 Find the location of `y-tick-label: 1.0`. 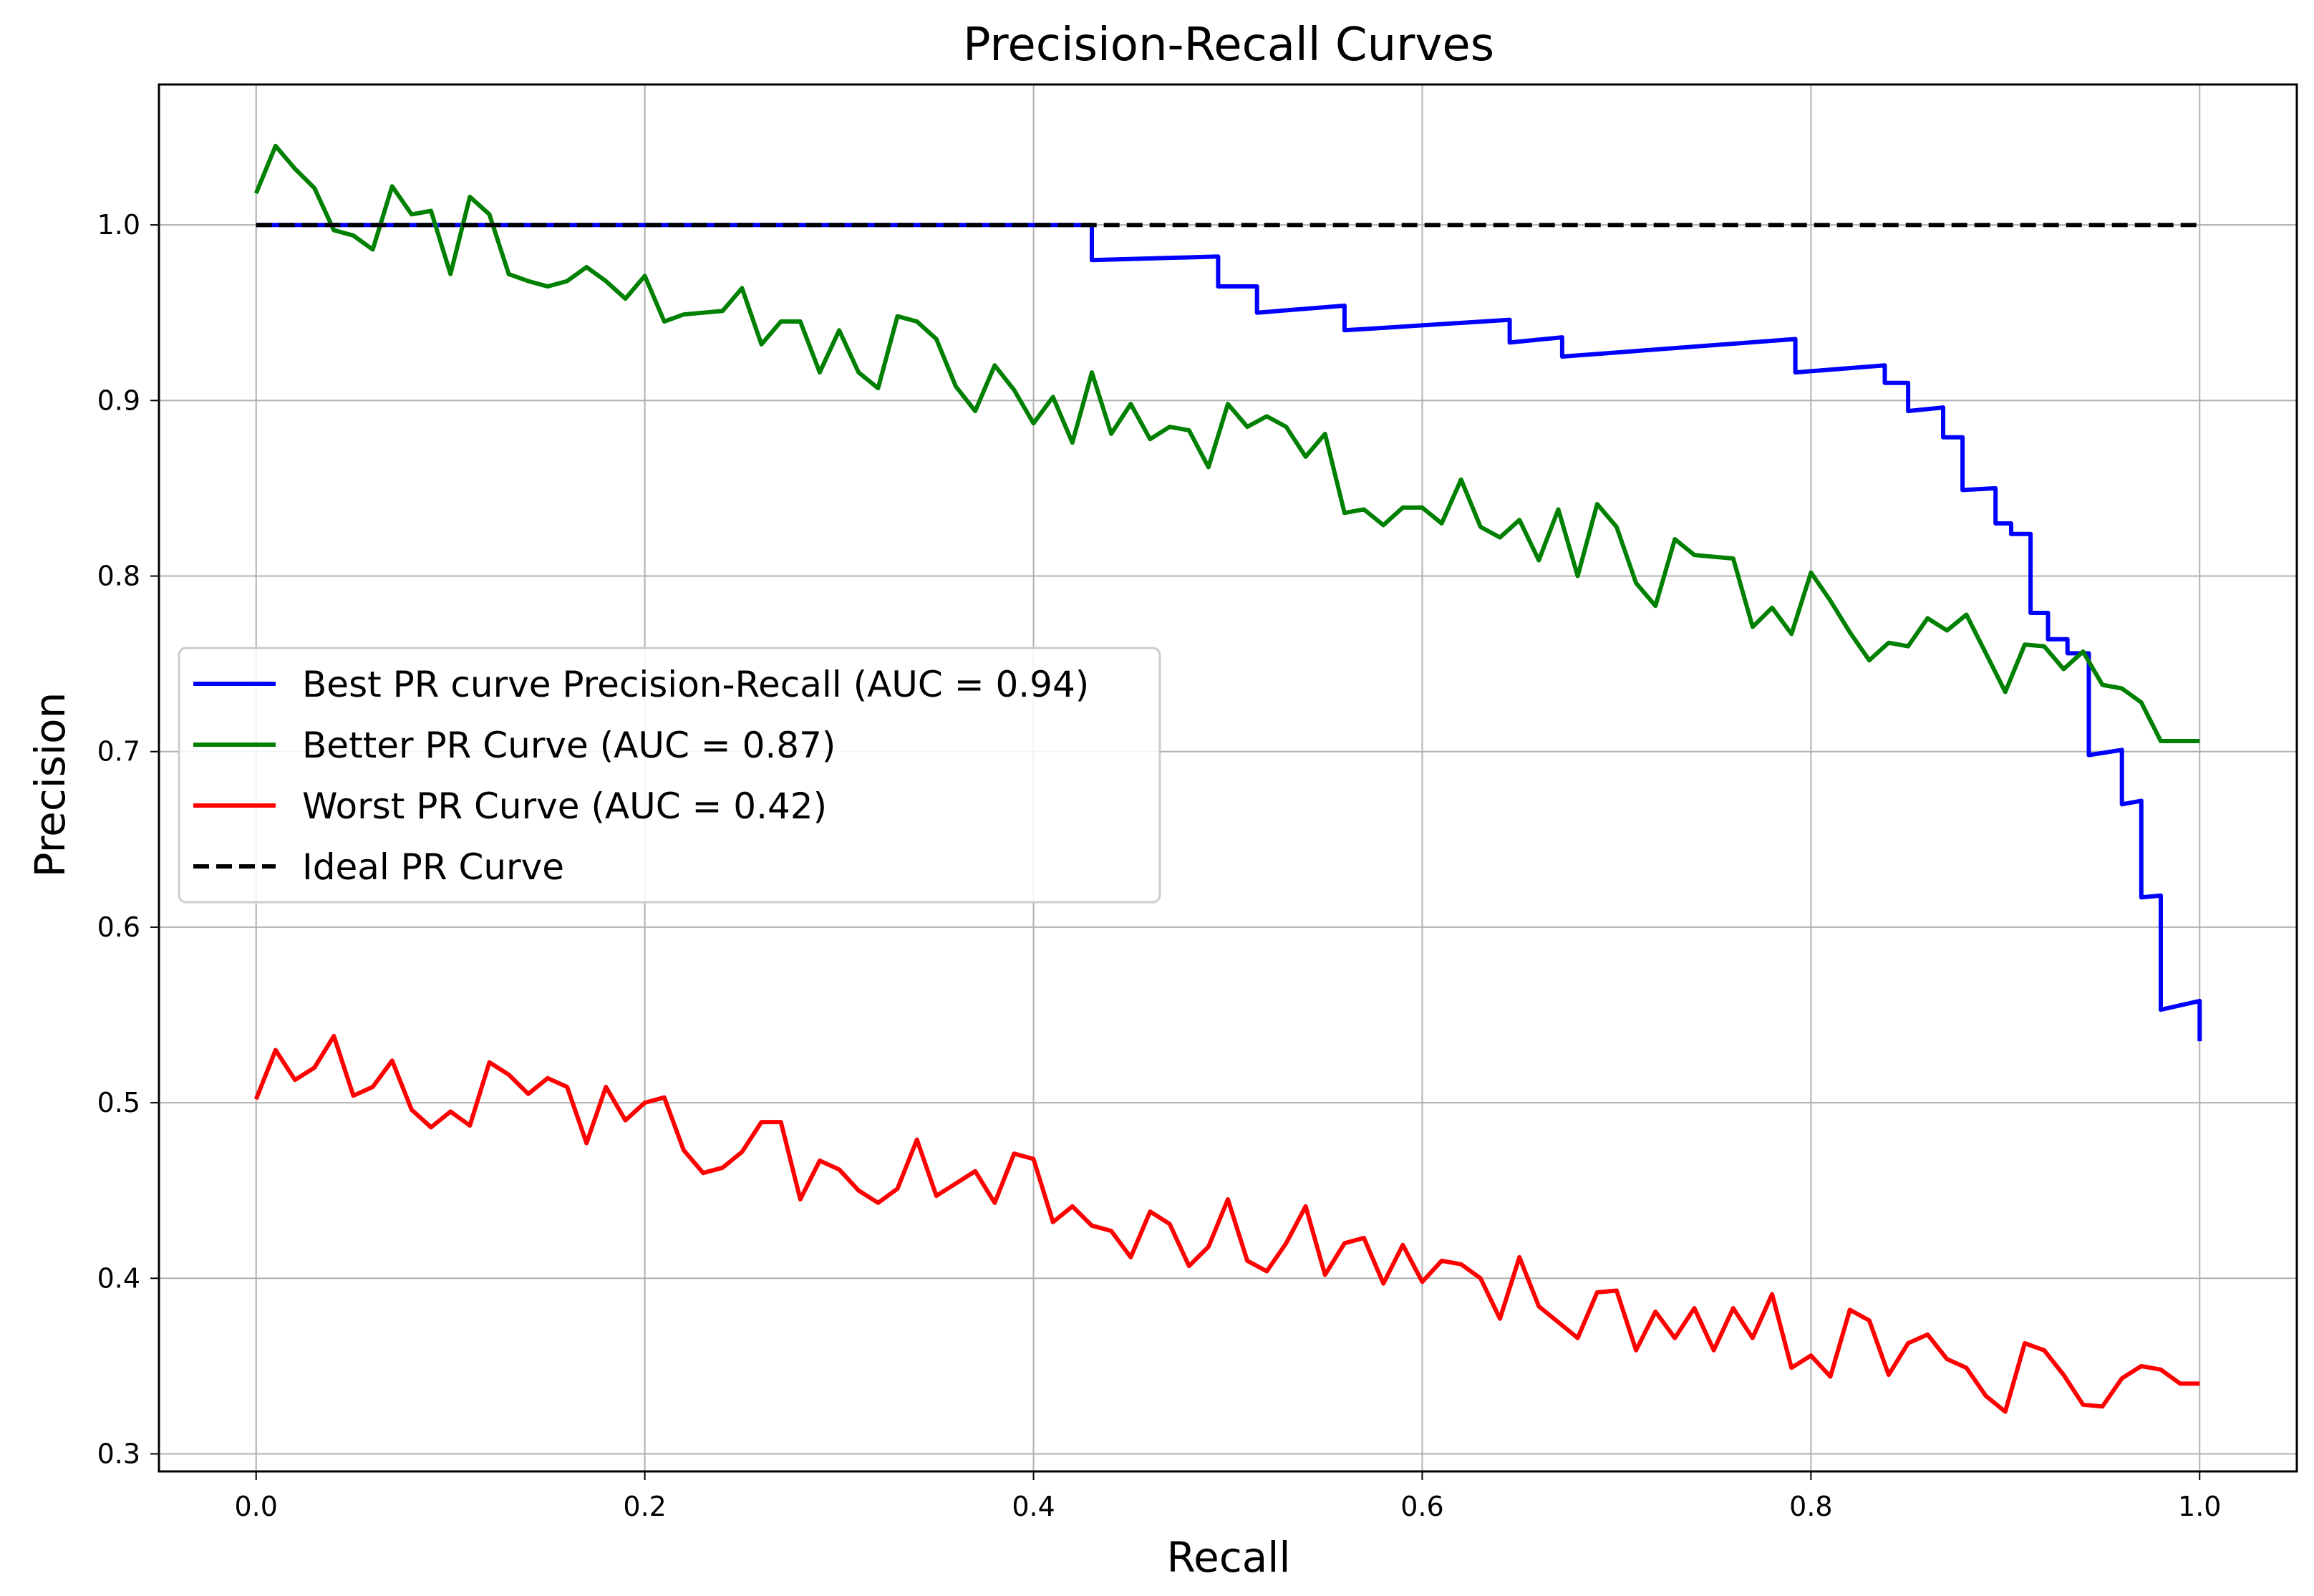

y-tick-label: 1.0 is located at coordinates (118, 225).